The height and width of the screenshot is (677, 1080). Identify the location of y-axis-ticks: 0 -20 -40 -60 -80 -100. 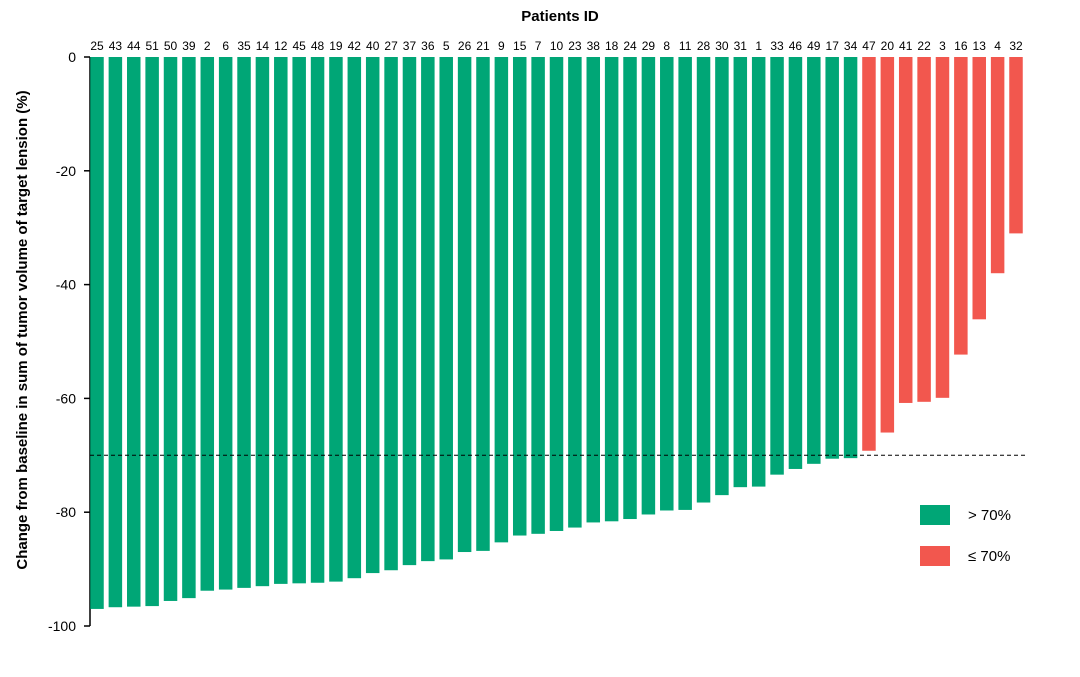
(69, 341).